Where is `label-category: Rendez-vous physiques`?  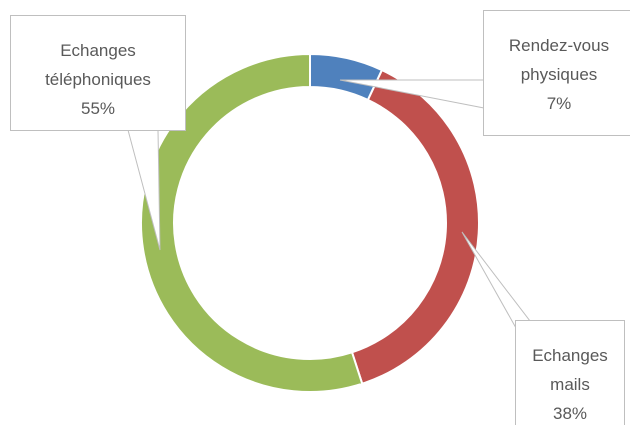
label-category: Rendez-vous physiques is located at coordinates (559, 60).